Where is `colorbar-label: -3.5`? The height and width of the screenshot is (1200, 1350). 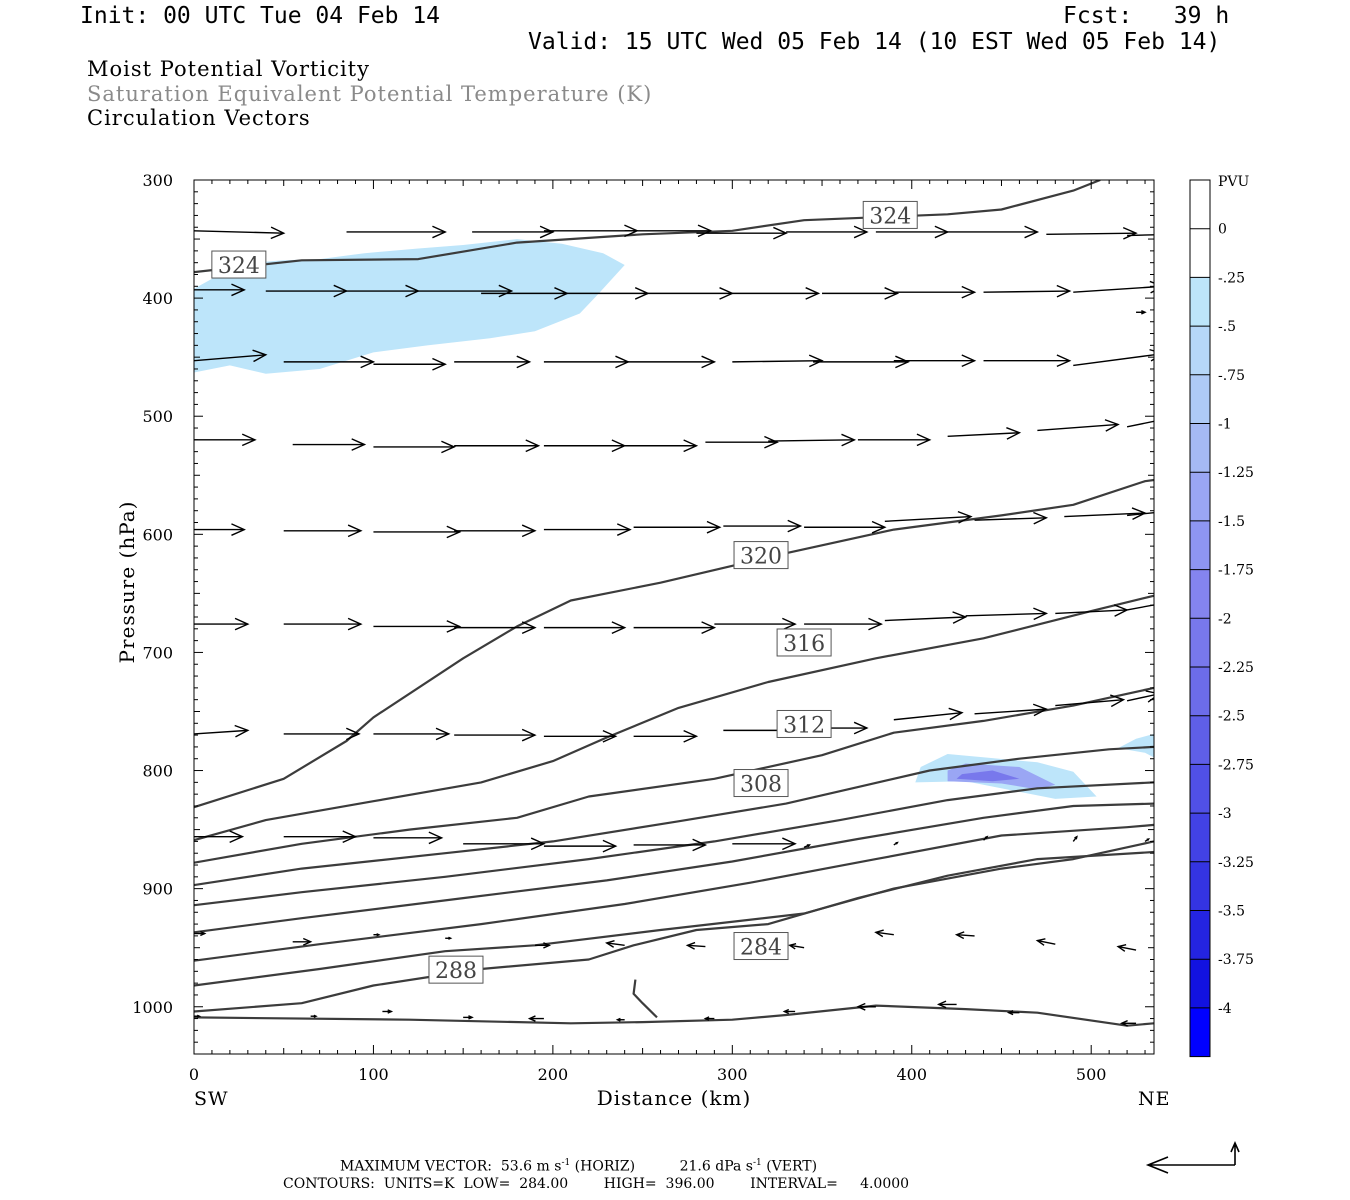
colorbar-label: -3.5 is located at coordinates (1231, 912).